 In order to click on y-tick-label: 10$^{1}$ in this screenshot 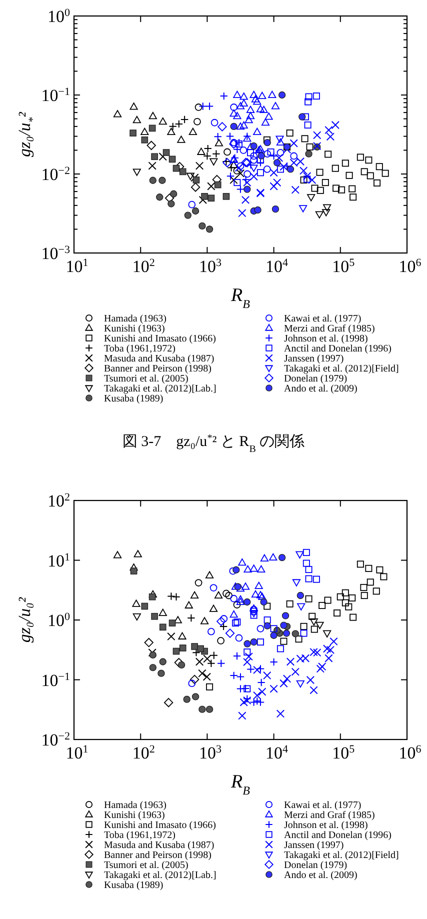, I will do `click(59, 560)`.